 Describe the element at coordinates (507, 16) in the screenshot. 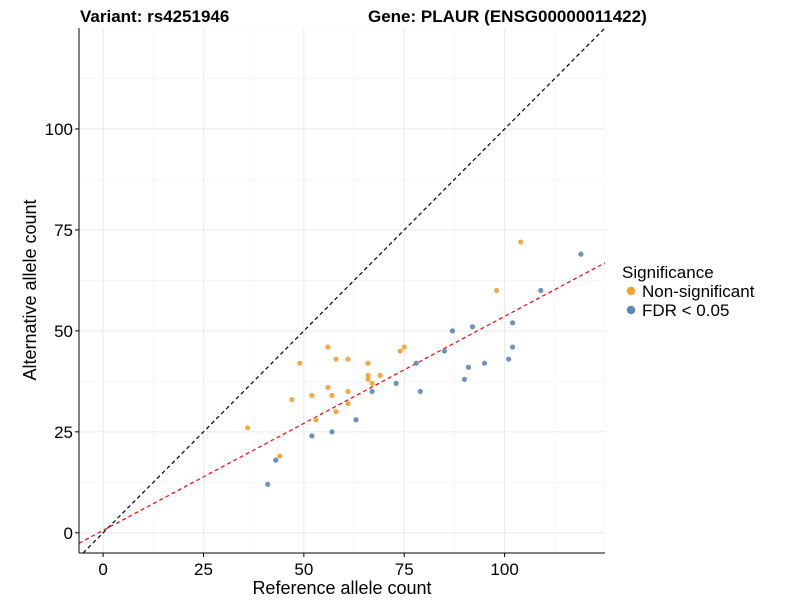

I see `chart-title-gene: Gene: PLAUR (ENSG00000011422)` at that location.